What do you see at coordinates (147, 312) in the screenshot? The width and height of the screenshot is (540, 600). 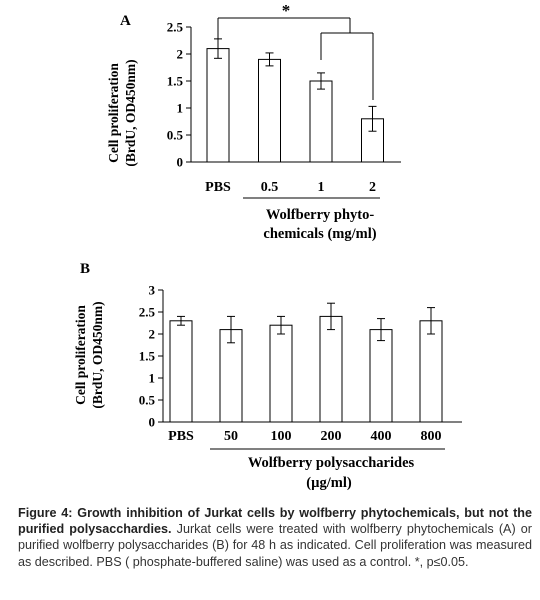 I see `b-ytick-label: 2.5` at bounding box center [147, 312].